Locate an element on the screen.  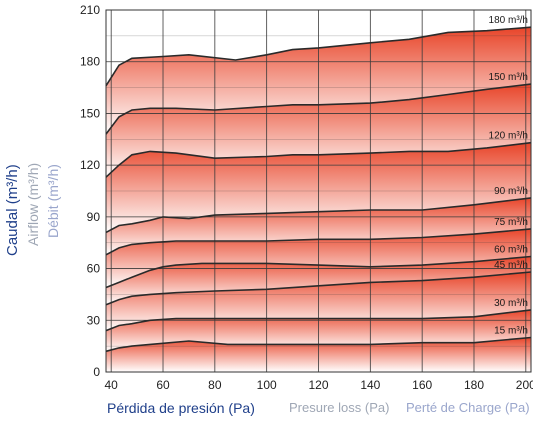
y-tick-label: 150 is located at coordinates (90, 113).